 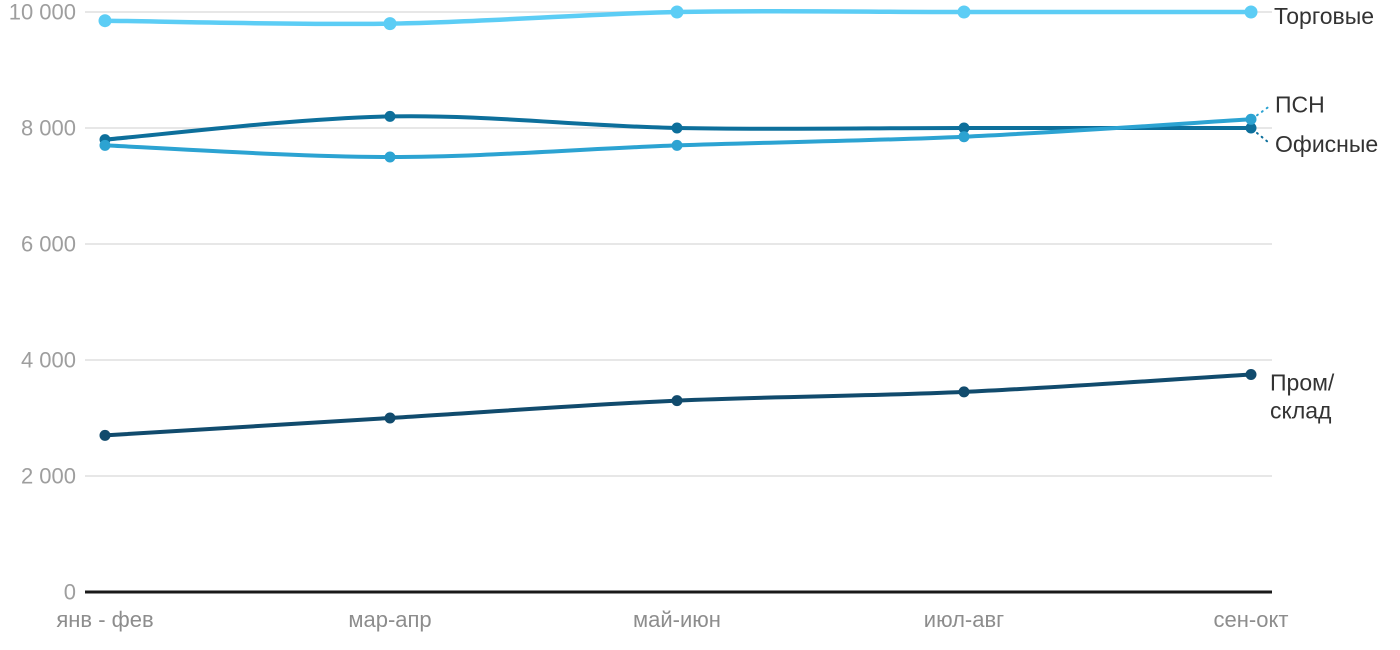 What do you see at coordinates (70, 592) in the screenshot?
I see `y-axis-tick-label: 0` at bounding box center [70, 592].